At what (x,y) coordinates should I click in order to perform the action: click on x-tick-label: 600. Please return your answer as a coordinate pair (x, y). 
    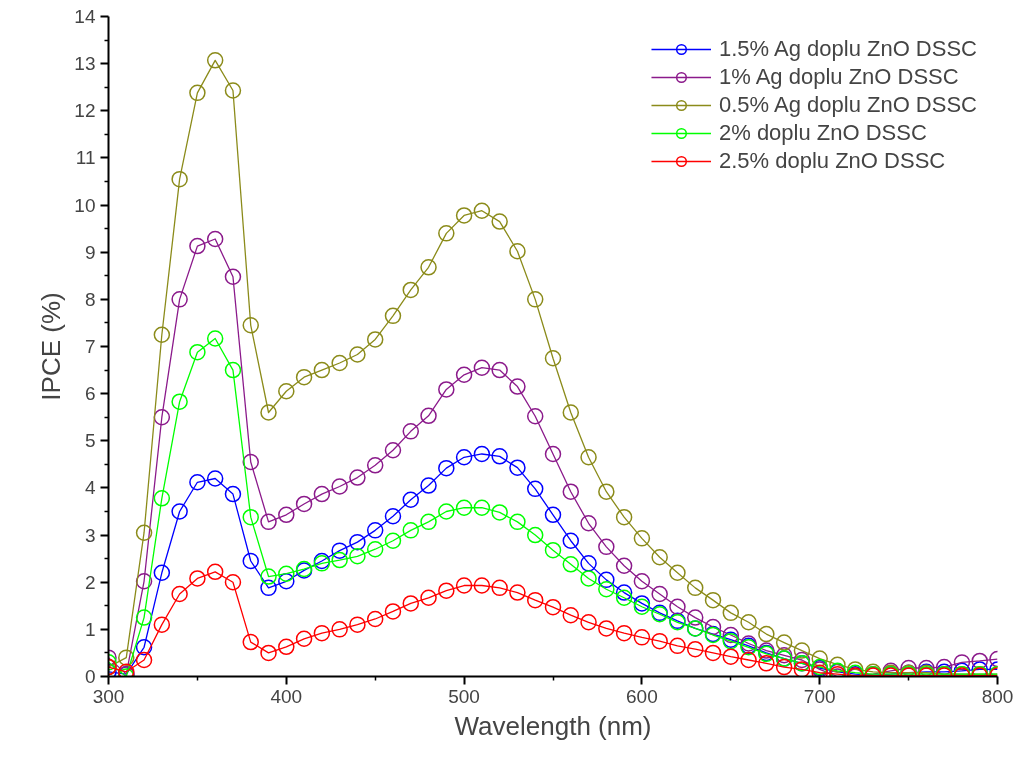
    Looking at the image, I should click on (642, 696).